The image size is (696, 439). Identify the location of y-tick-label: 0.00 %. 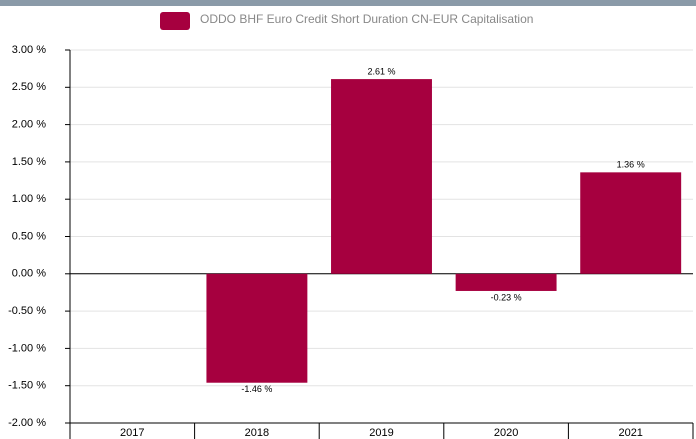
(29, 274).